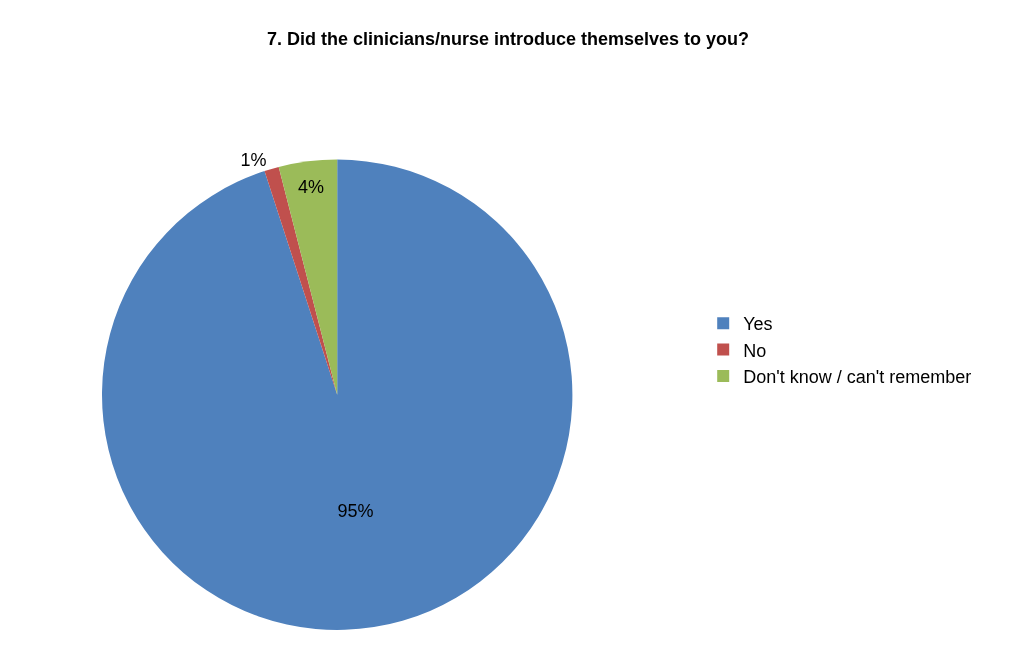  What do you see at coordinates (758, 324) in the screenshot?
I see `legend-label: Yes` at bounding box center [758, 324].